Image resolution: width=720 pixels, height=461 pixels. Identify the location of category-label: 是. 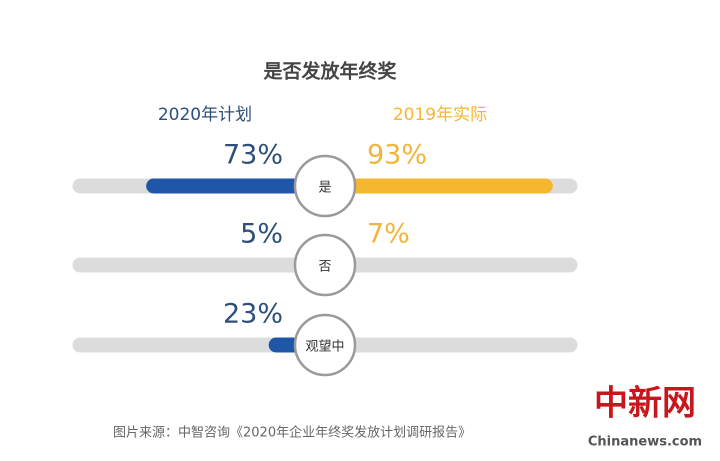
(324, 188).